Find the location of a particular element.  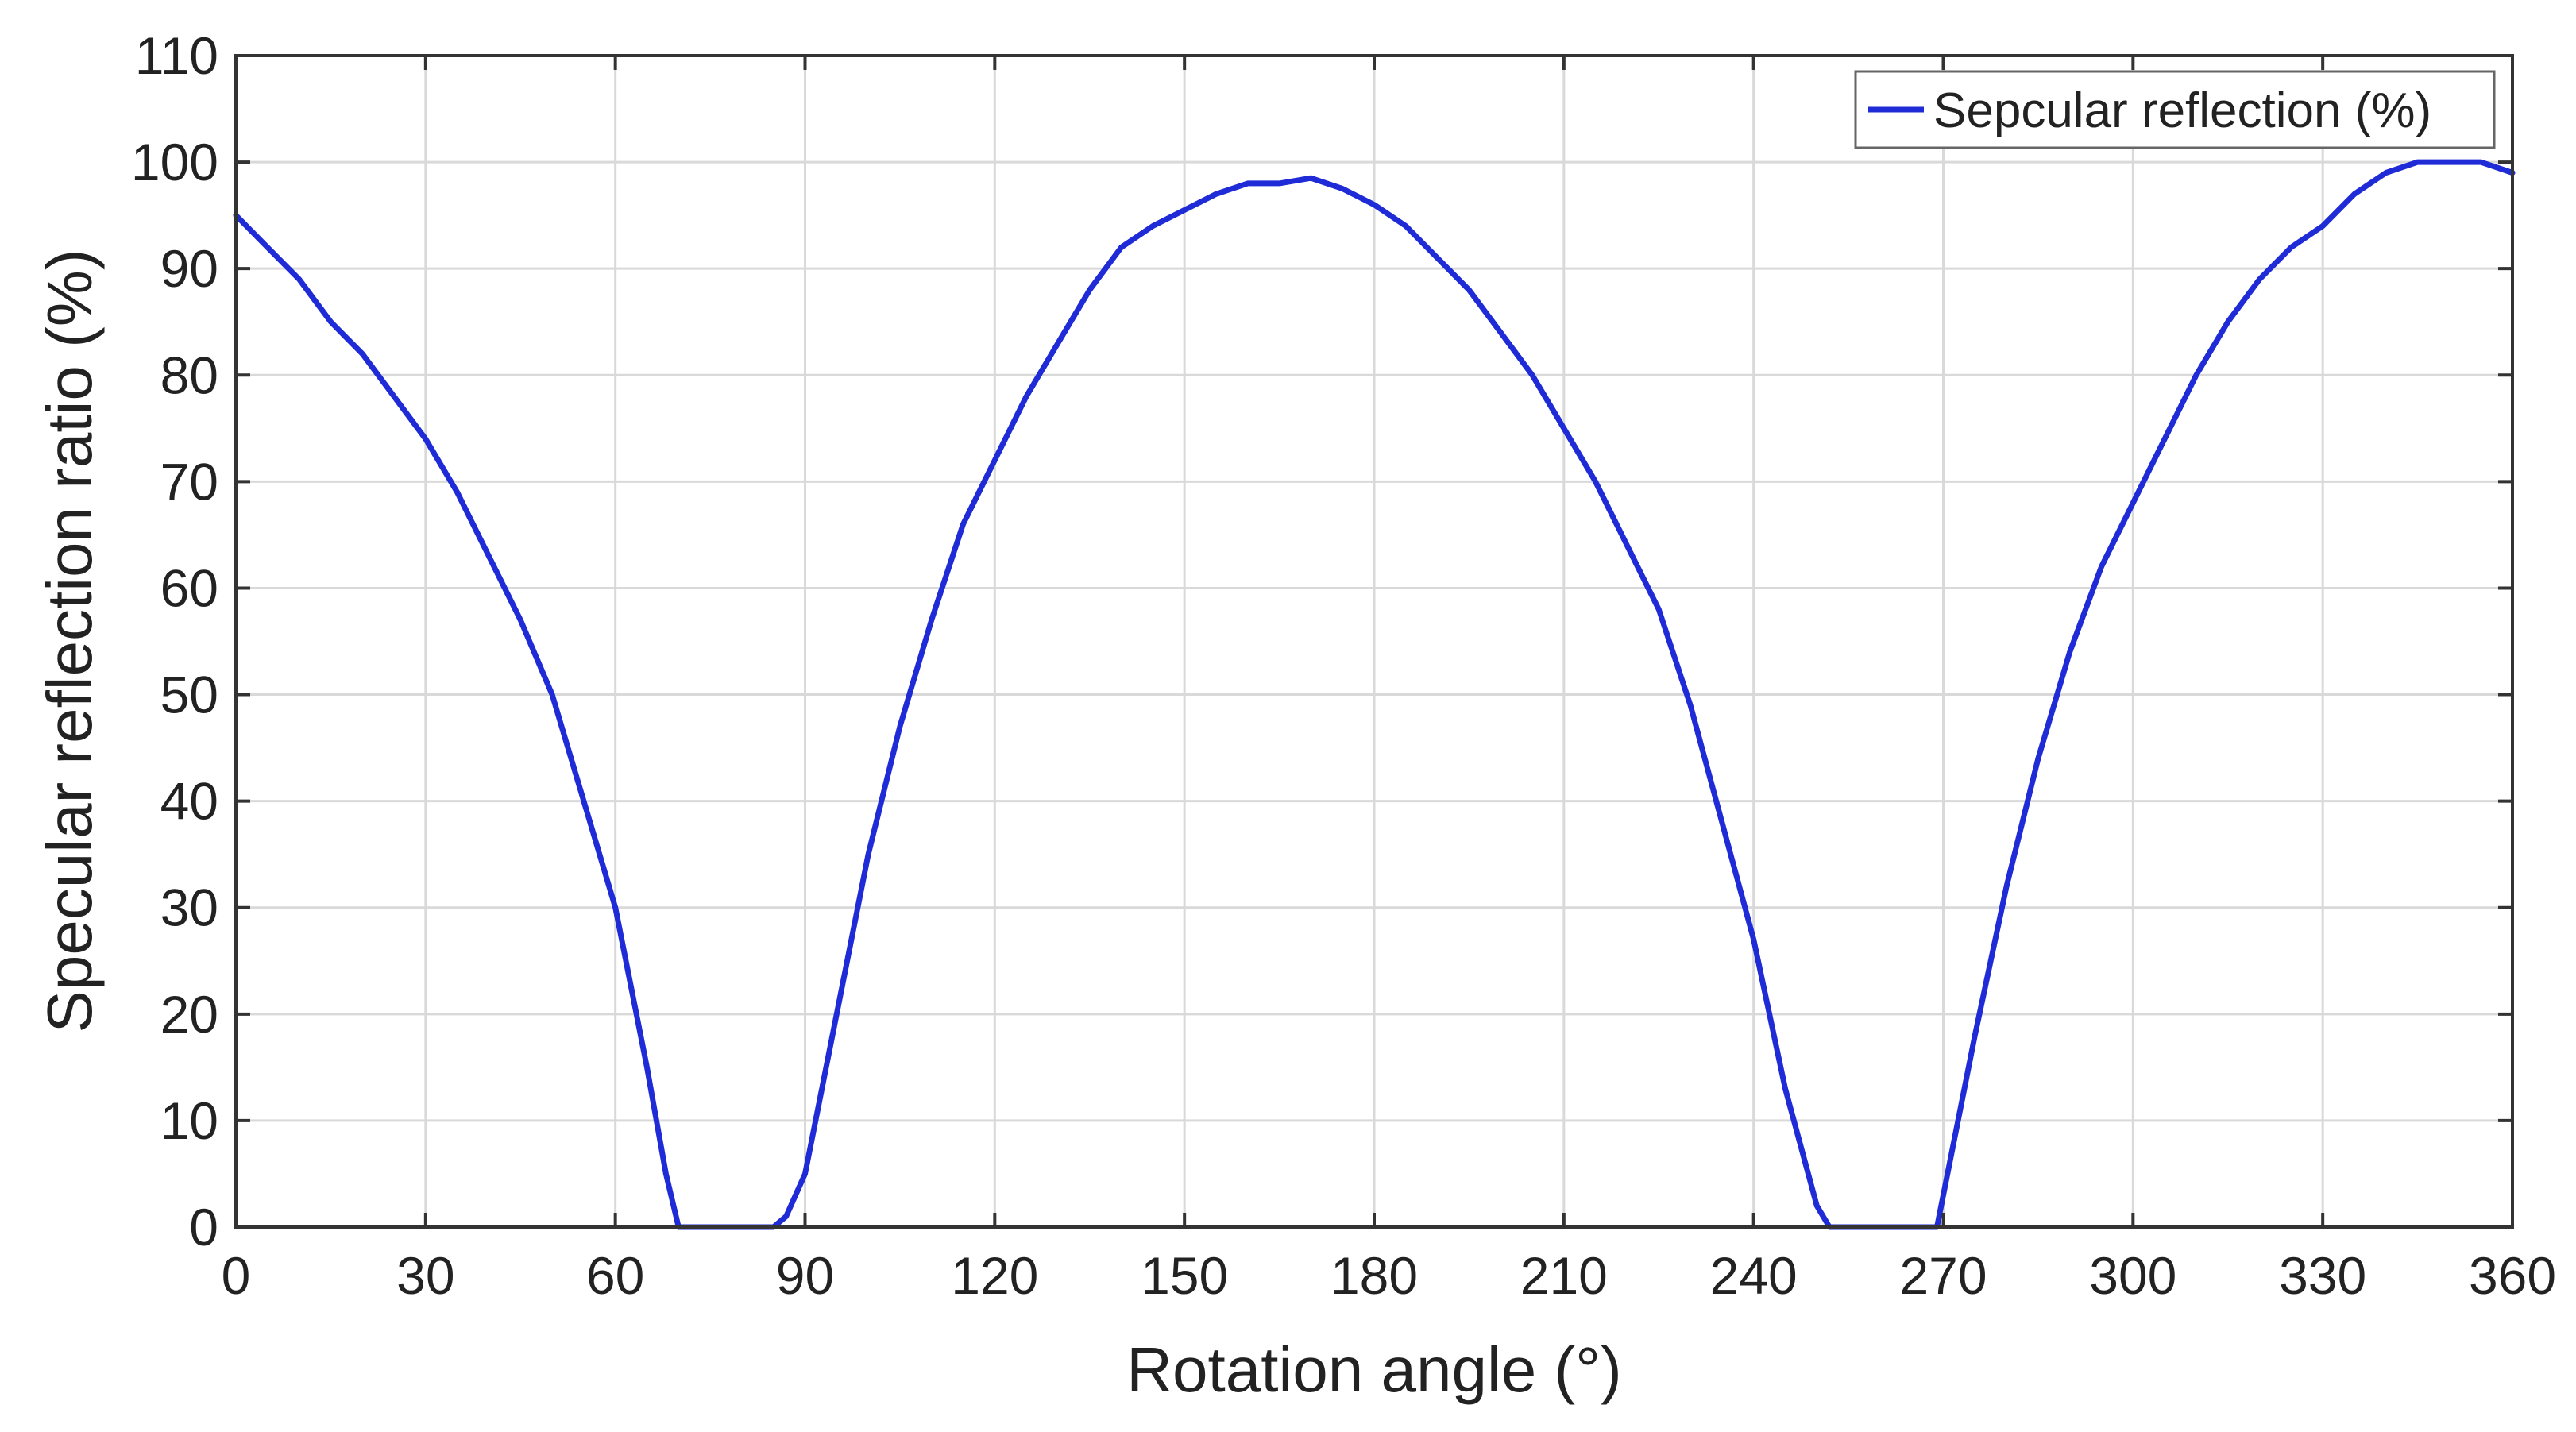

y-tick-label: 0 is located at coordinates (203, 1227).